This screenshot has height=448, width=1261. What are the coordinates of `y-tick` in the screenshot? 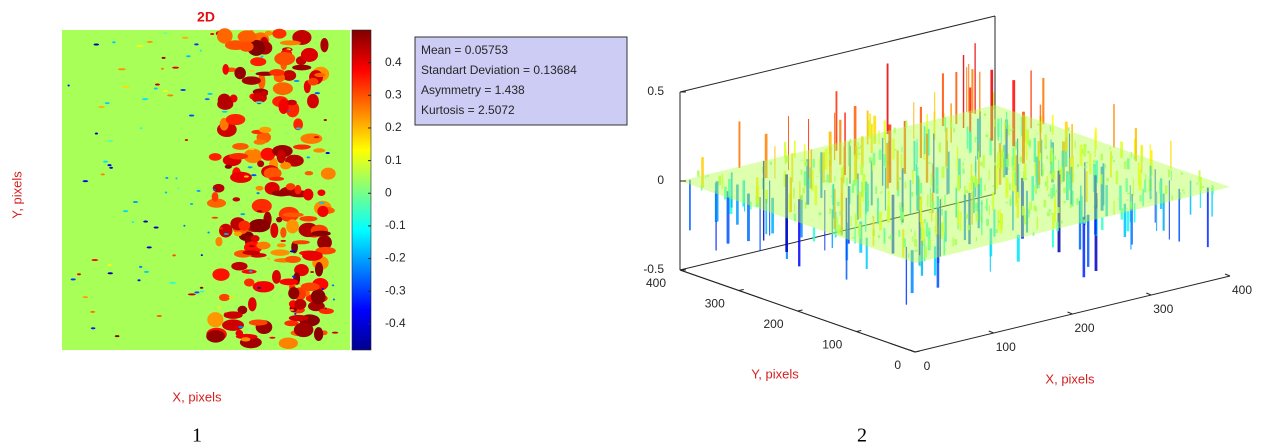 It's located at (859, 331).